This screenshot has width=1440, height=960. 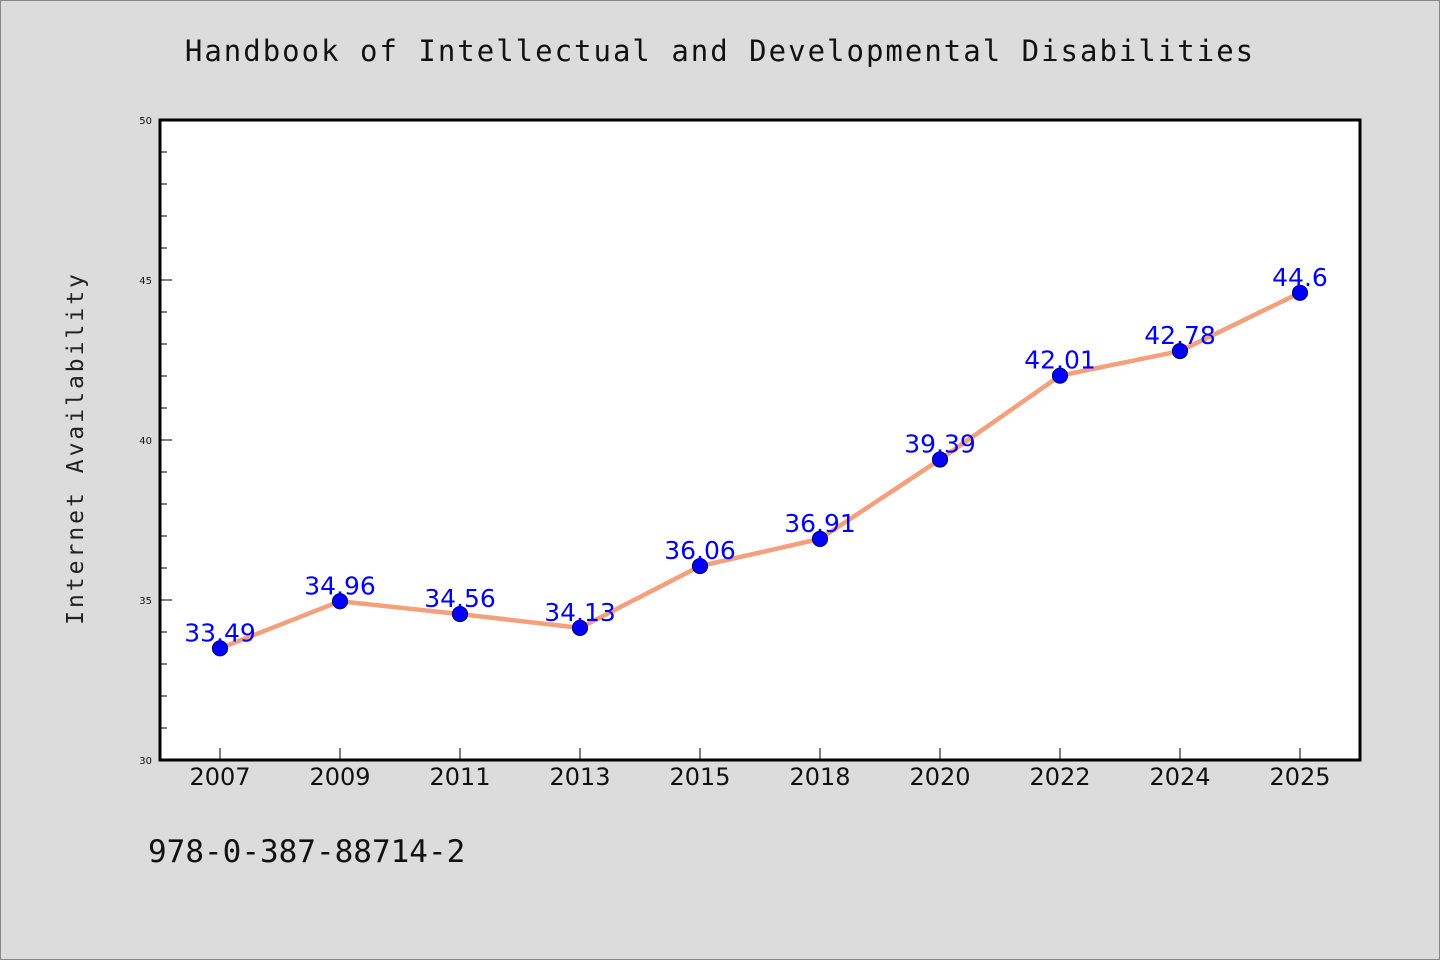 What do you see at coordinates (460, 598) in the screenshot?
I see `data-label: 34.56` at bounding box center [460, 598].